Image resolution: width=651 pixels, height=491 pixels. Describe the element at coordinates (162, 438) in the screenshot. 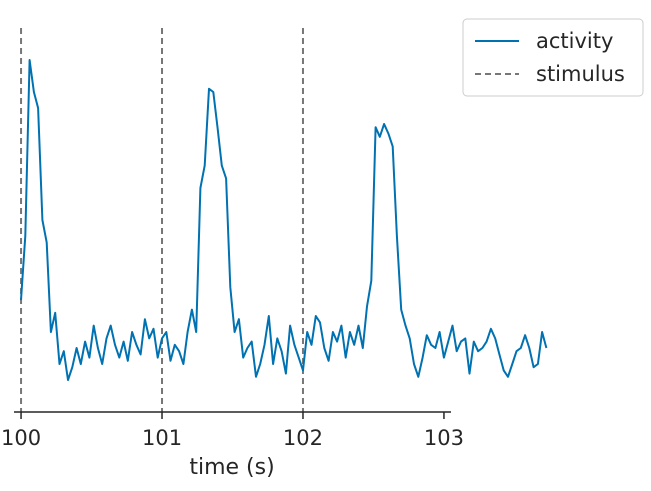

I see `x-tick-label-1: 101` at that location.